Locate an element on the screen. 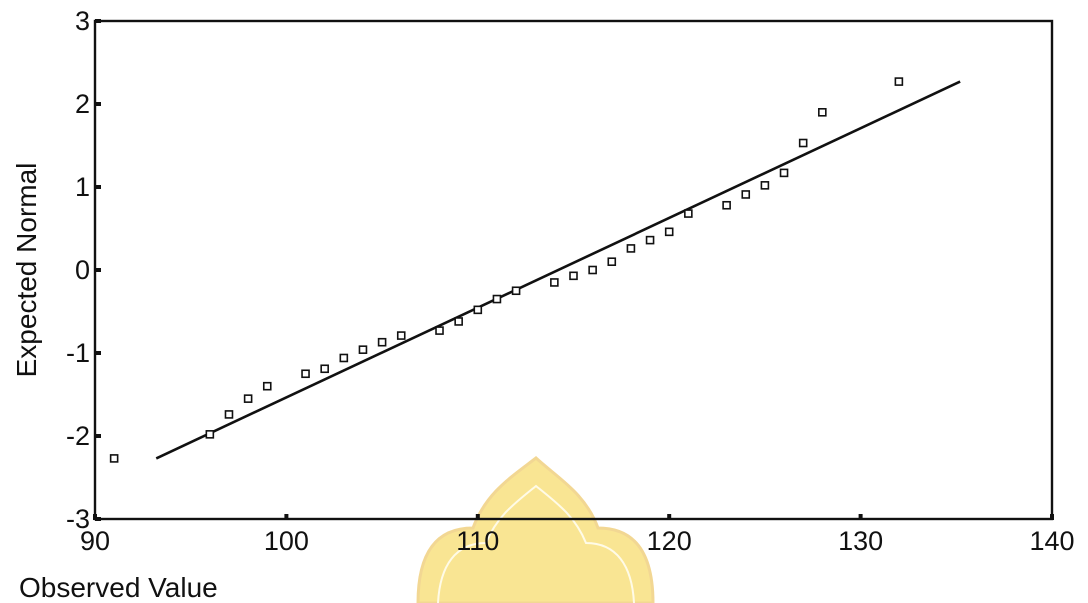 The width and height of the screenshot is (1088, 603). x-tick-label: 140 is located at coordinates (1051, 541).